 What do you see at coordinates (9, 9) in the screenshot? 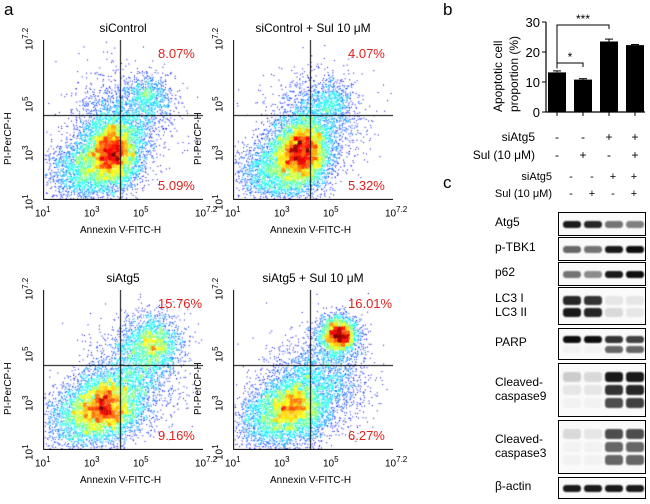
I see `panel-a-letter: a` at bounding box center [9, 9].